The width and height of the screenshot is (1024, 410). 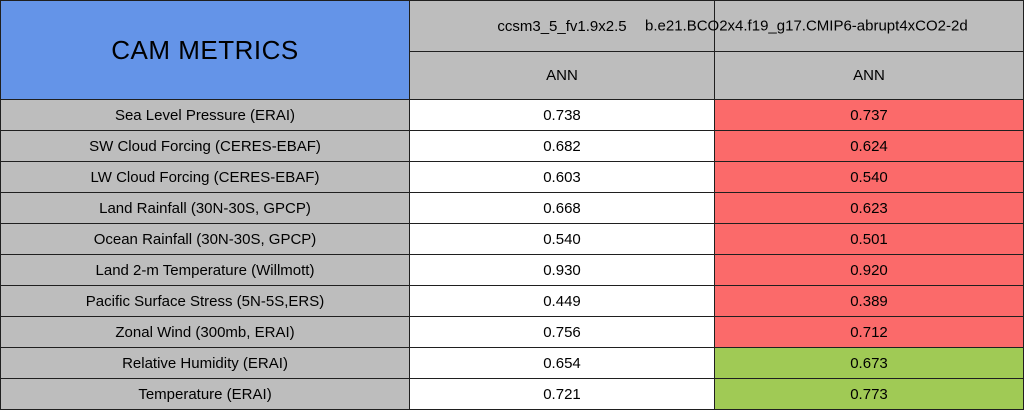 I want to click on metric-value-run2: 0.773, so click(x=869, y=394).